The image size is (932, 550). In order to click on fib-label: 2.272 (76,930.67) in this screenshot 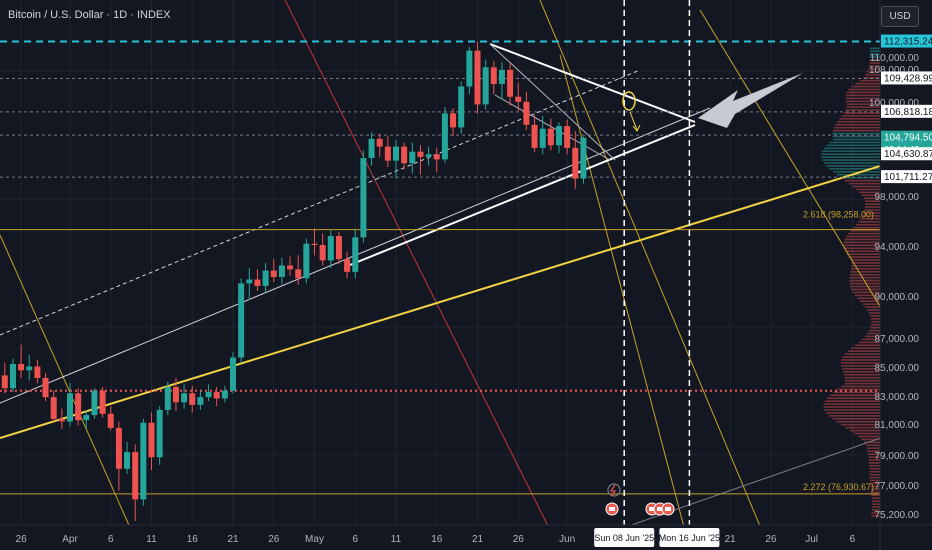, I will do `click(838, 487)`.